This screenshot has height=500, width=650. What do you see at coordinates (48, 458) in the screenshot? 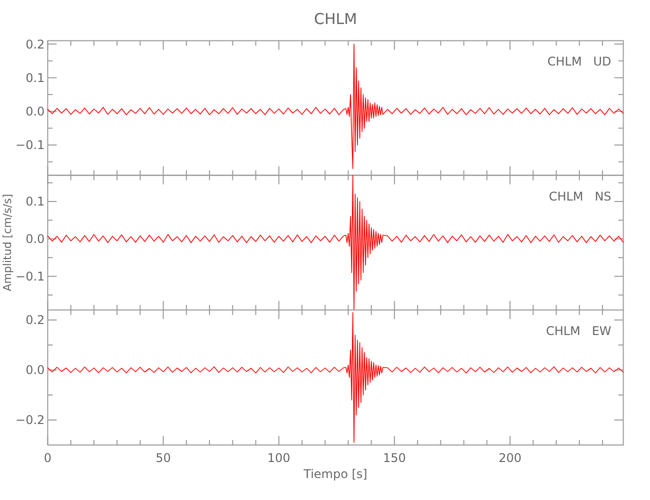
I see `x-tick-label: 0` at bounding box center [48, 458].